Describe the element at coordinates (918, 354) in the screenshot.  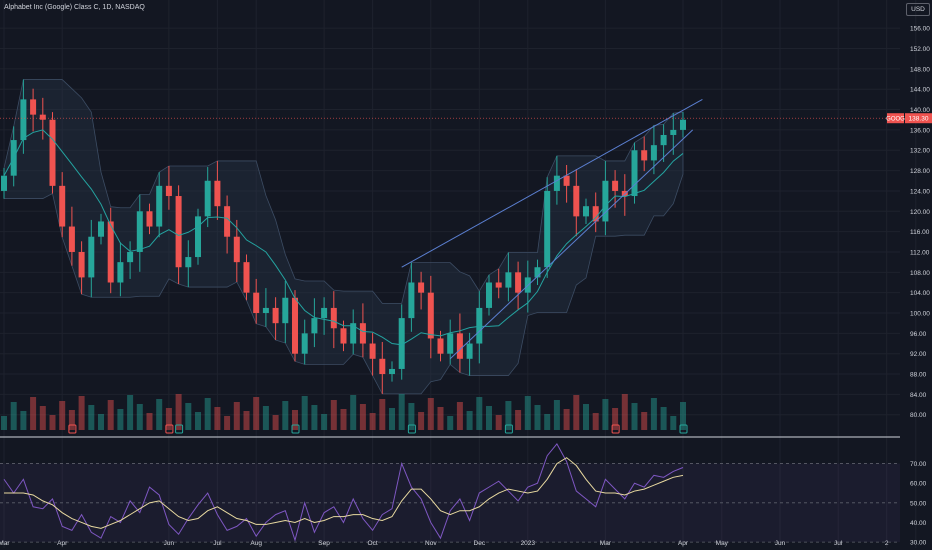
I see `price-tick-label: 92.00` at that location.